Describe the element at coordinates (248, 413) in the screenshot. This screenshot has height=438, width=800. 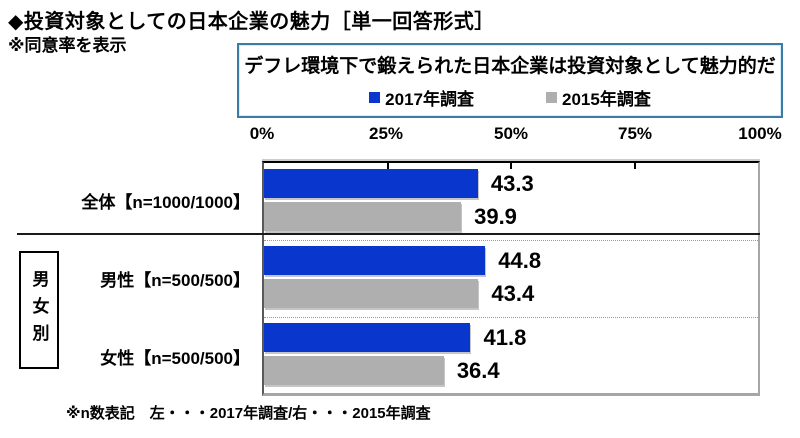
I see `footnote: ※n数表記 左・・・2017年調査/右・・・2015年調査` at that location.